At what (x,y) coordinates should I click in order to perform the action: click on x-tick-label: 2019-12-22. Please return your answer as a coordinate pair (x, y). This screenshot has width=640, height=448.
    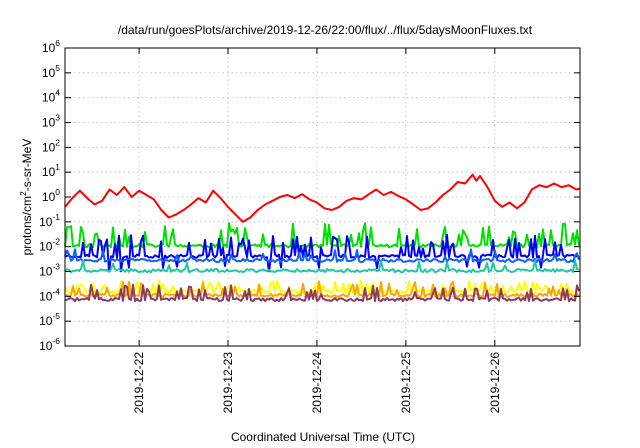
    Looking at the image, I should click on (139, 383).